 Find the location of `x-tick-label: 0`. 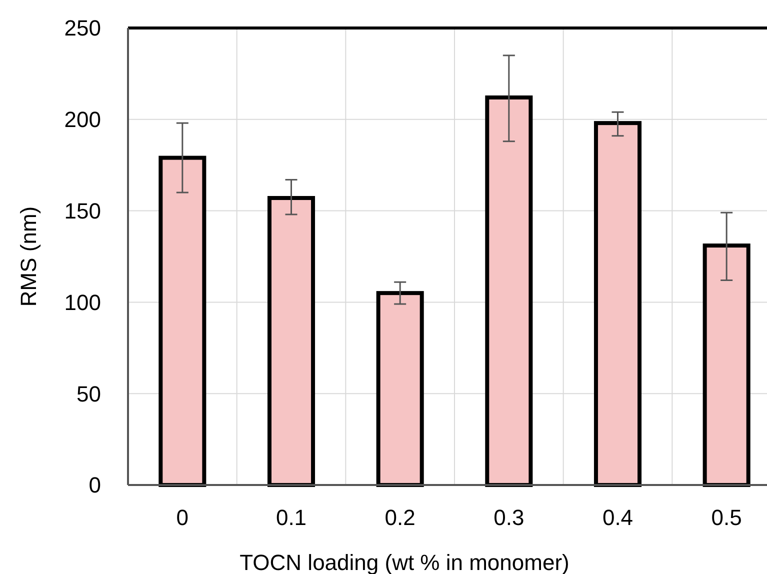

x-tick-label: 0 is located at coordinates (182, 517).